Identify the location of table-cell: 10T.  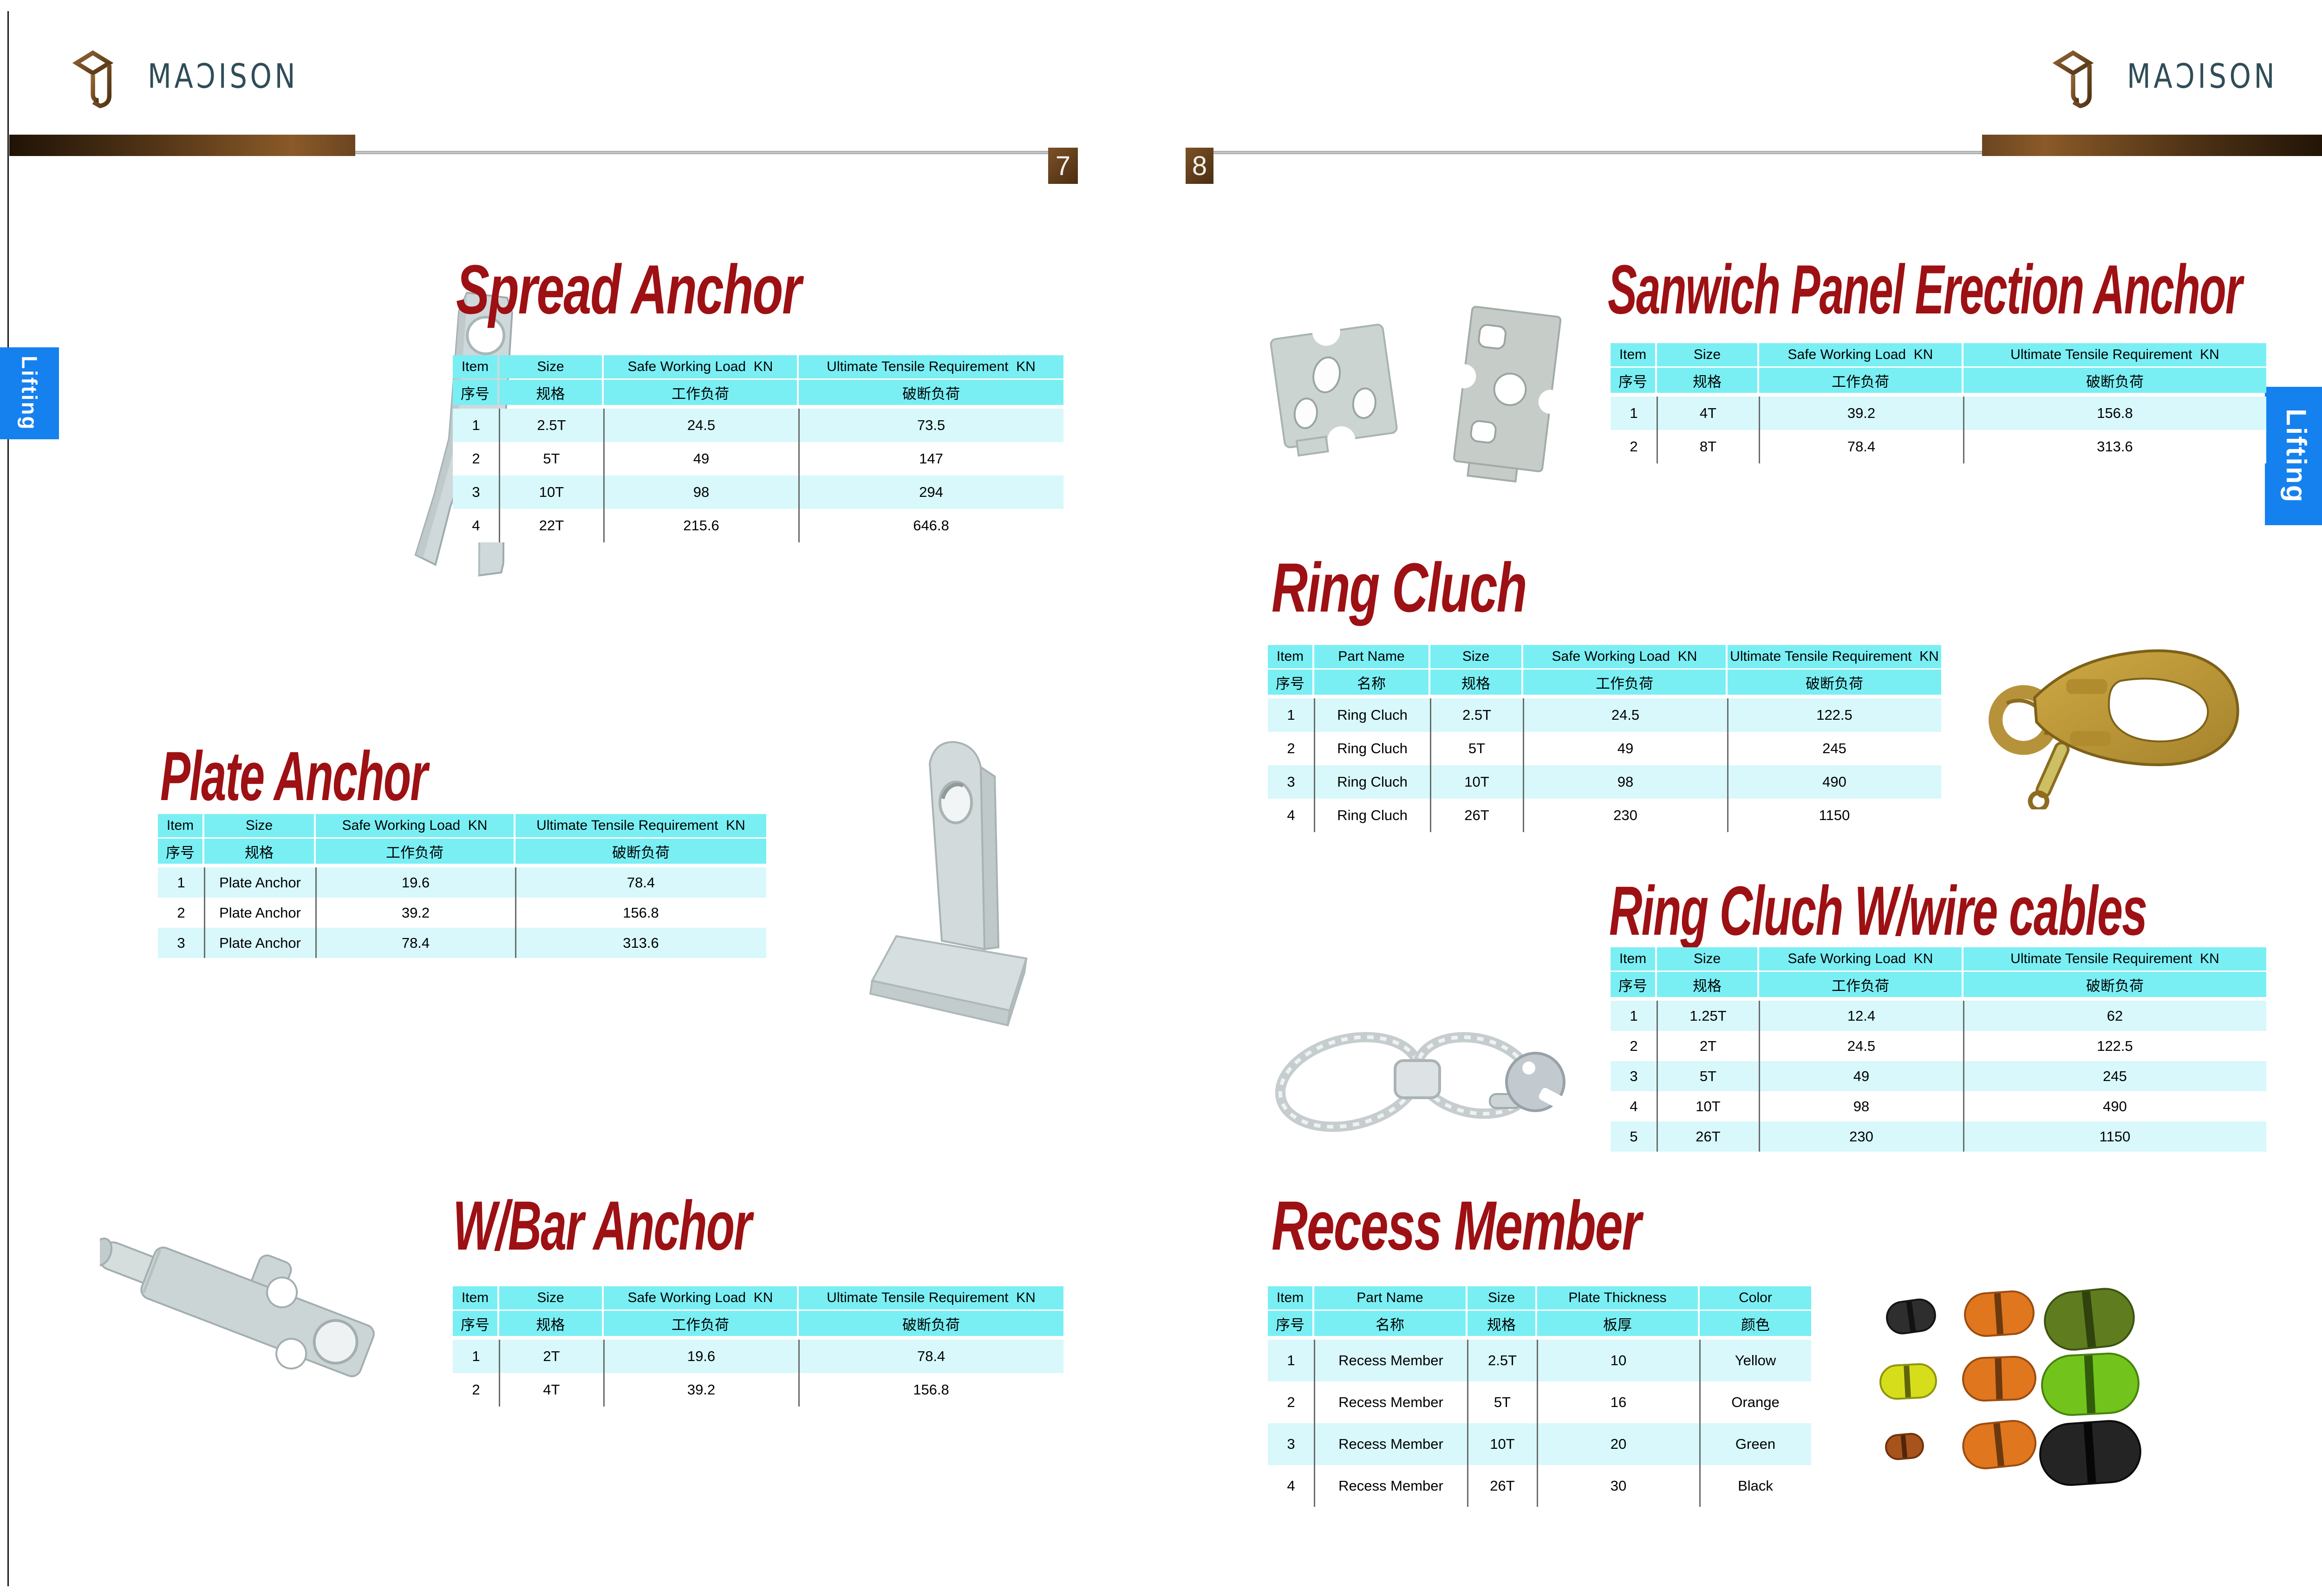
(1708, 1106).